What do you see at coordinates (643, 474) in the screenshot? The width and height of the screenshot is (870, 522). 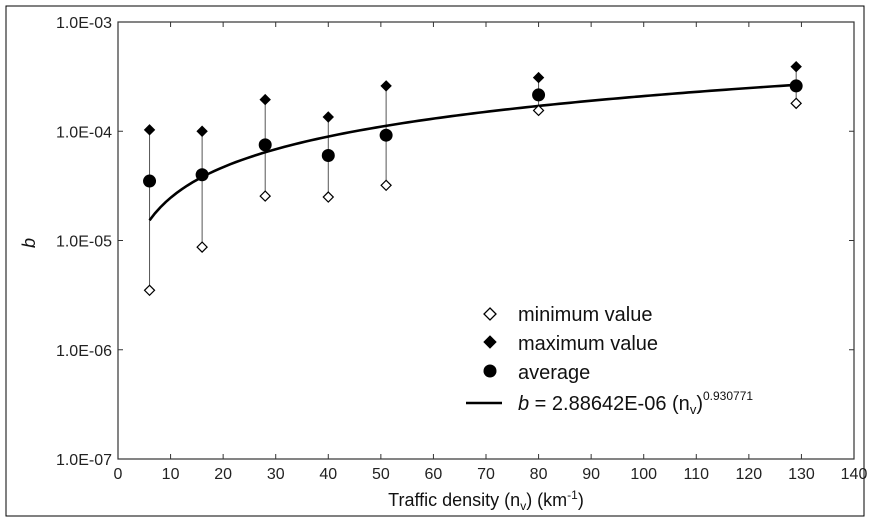 I see `x-tick-label: 100` at bounding box center [643, 474].